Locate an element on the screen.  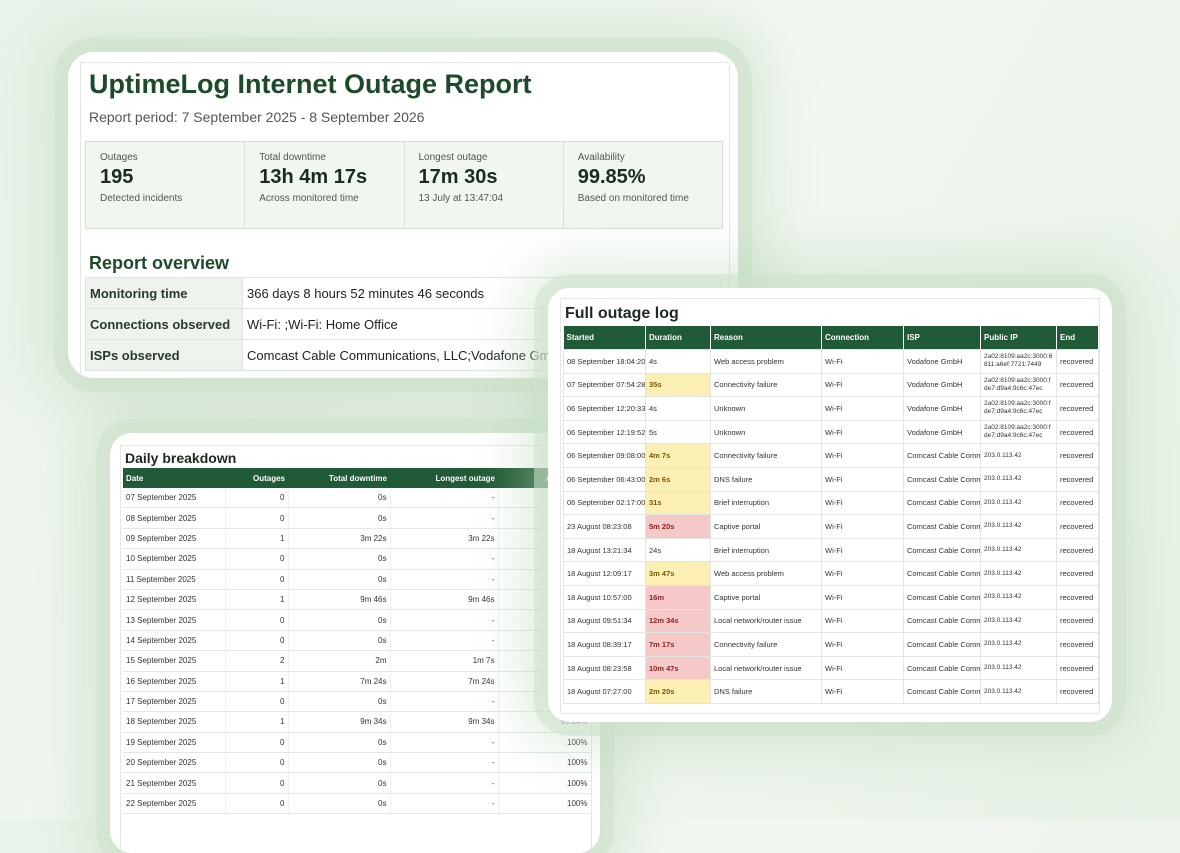
column-header: Started is located at coordinates (604, 338).